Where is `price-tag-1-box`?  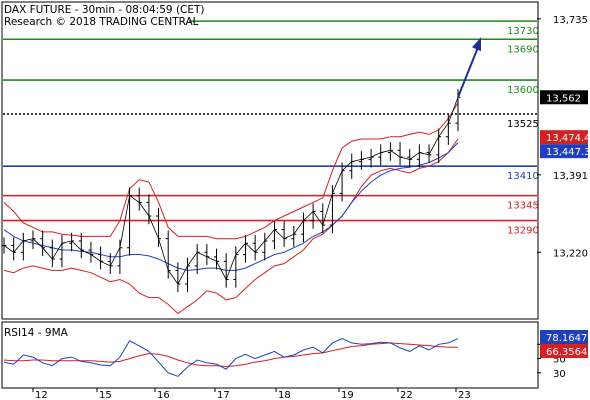
price-tag-1-box is located at coordinates (564, 137).